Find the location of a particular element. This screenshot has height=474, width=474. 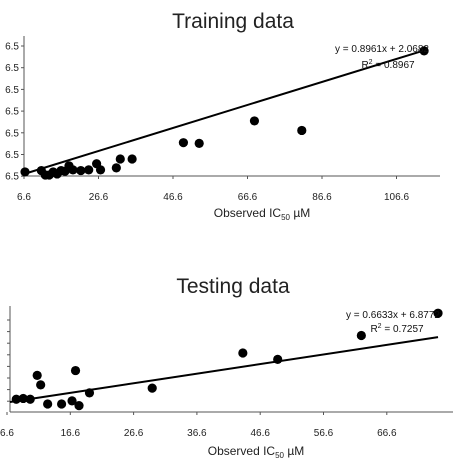

testing-x-tick-label: 56.6 is located at coordinates (324, 433).